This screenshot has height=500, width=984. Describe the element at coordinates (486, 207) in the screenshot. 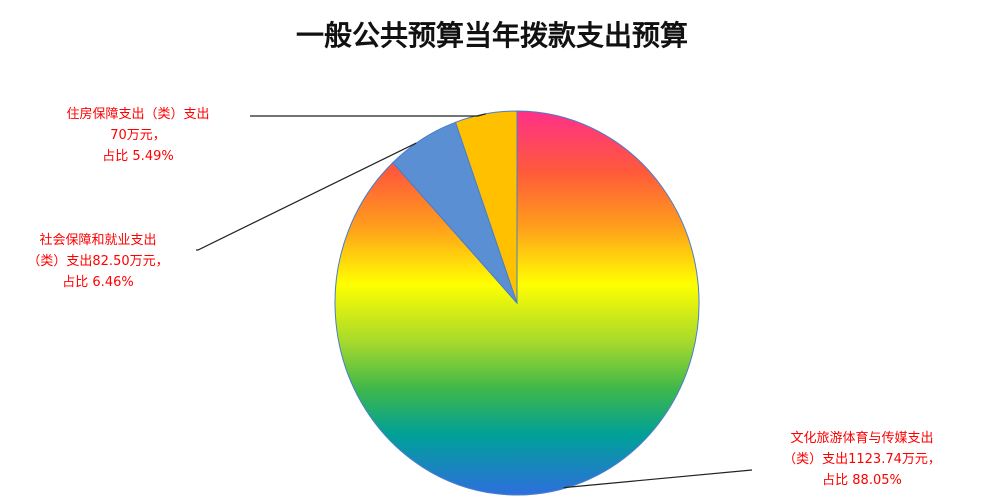

I see `slice-housing` at that location.